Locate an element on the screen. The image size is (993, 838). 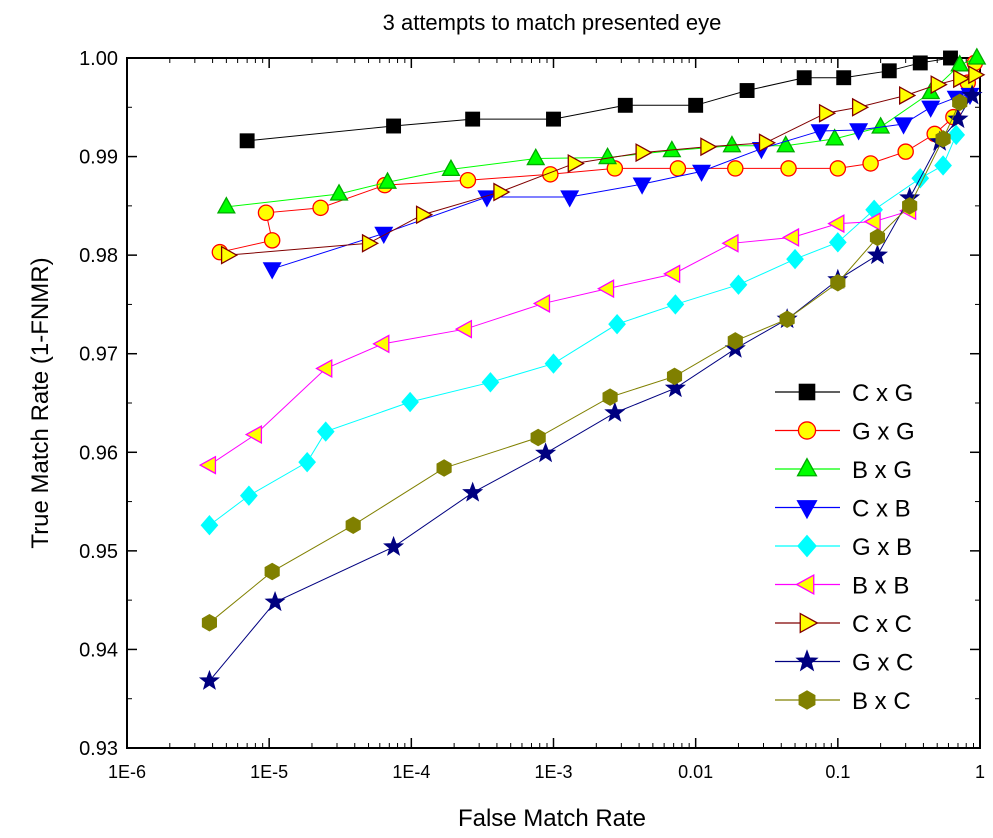
legend-item: C x B is located at coordinates (843, 509).